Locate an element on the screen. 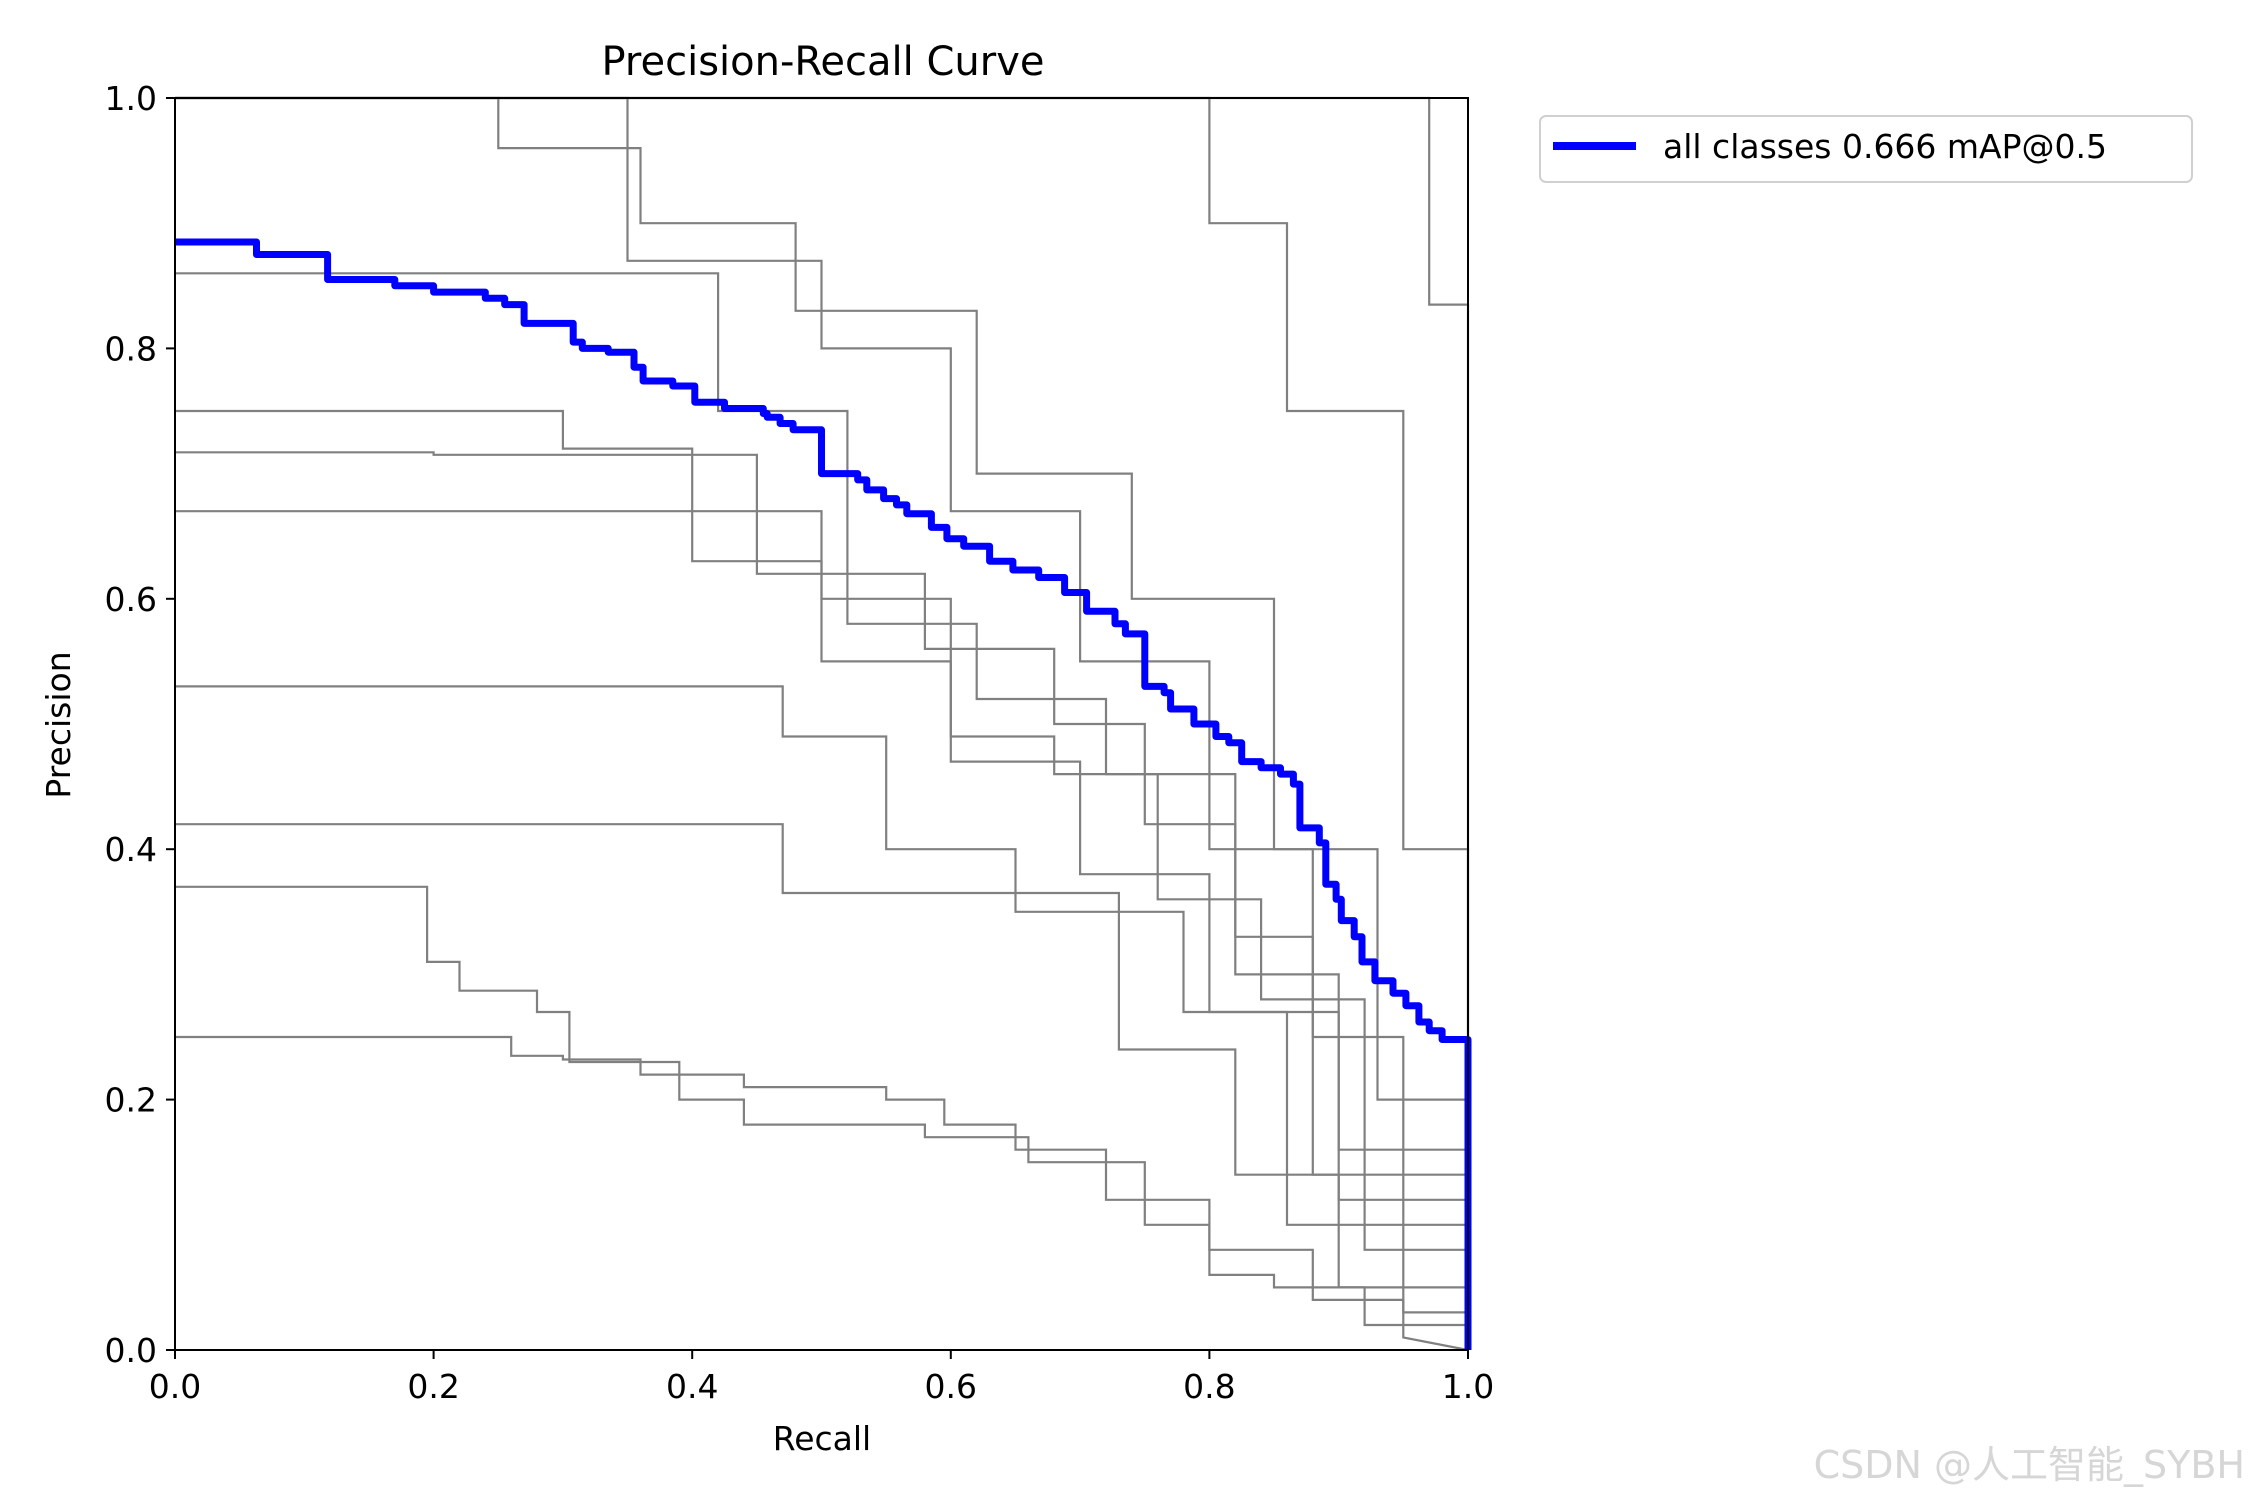 The height and width of the screenshot is (1500, 2250). y-tick-label: 0.6 is located at coordinates (131, 599).